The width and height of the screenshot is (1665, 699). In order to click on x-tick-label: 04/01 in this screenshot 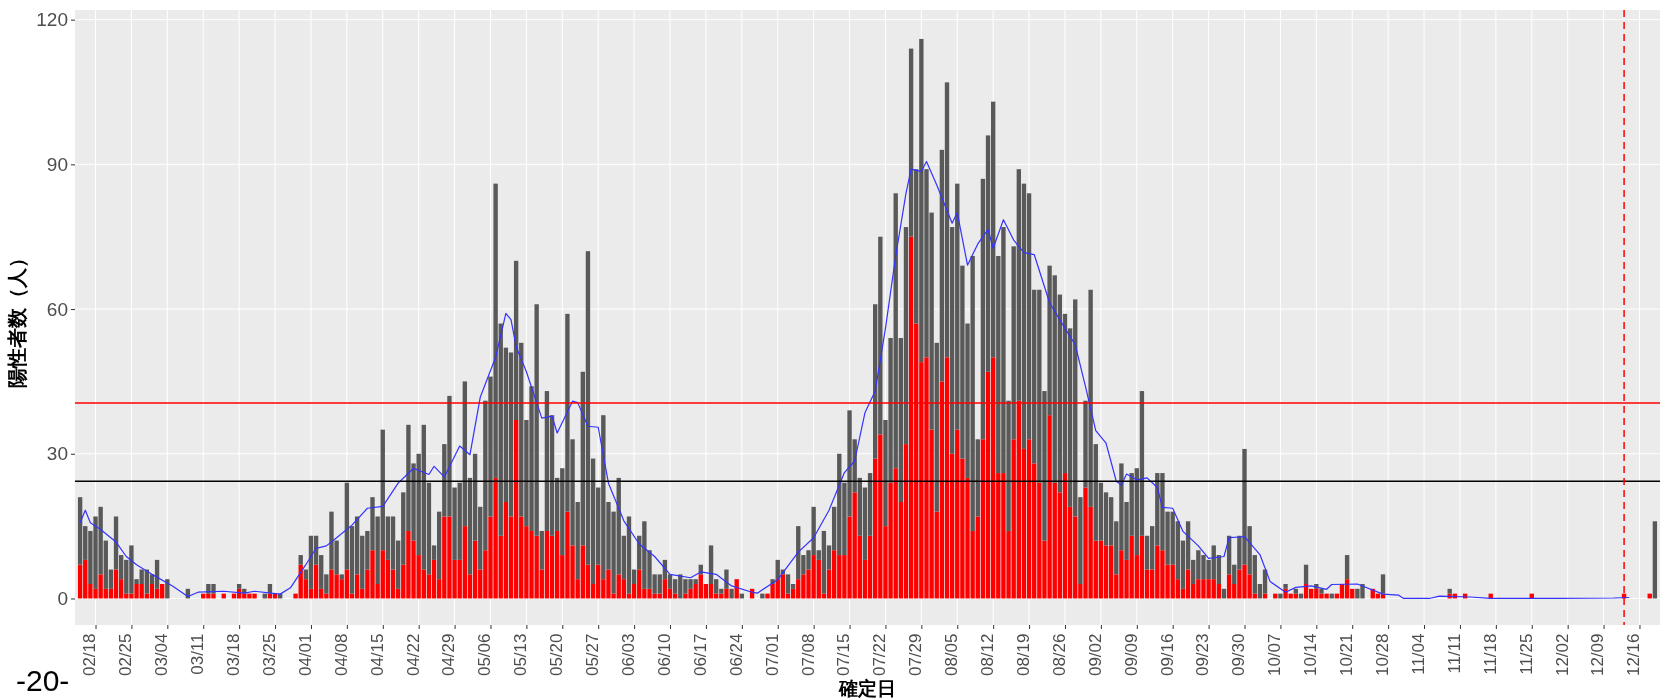, I will do `click(305, 655)`.